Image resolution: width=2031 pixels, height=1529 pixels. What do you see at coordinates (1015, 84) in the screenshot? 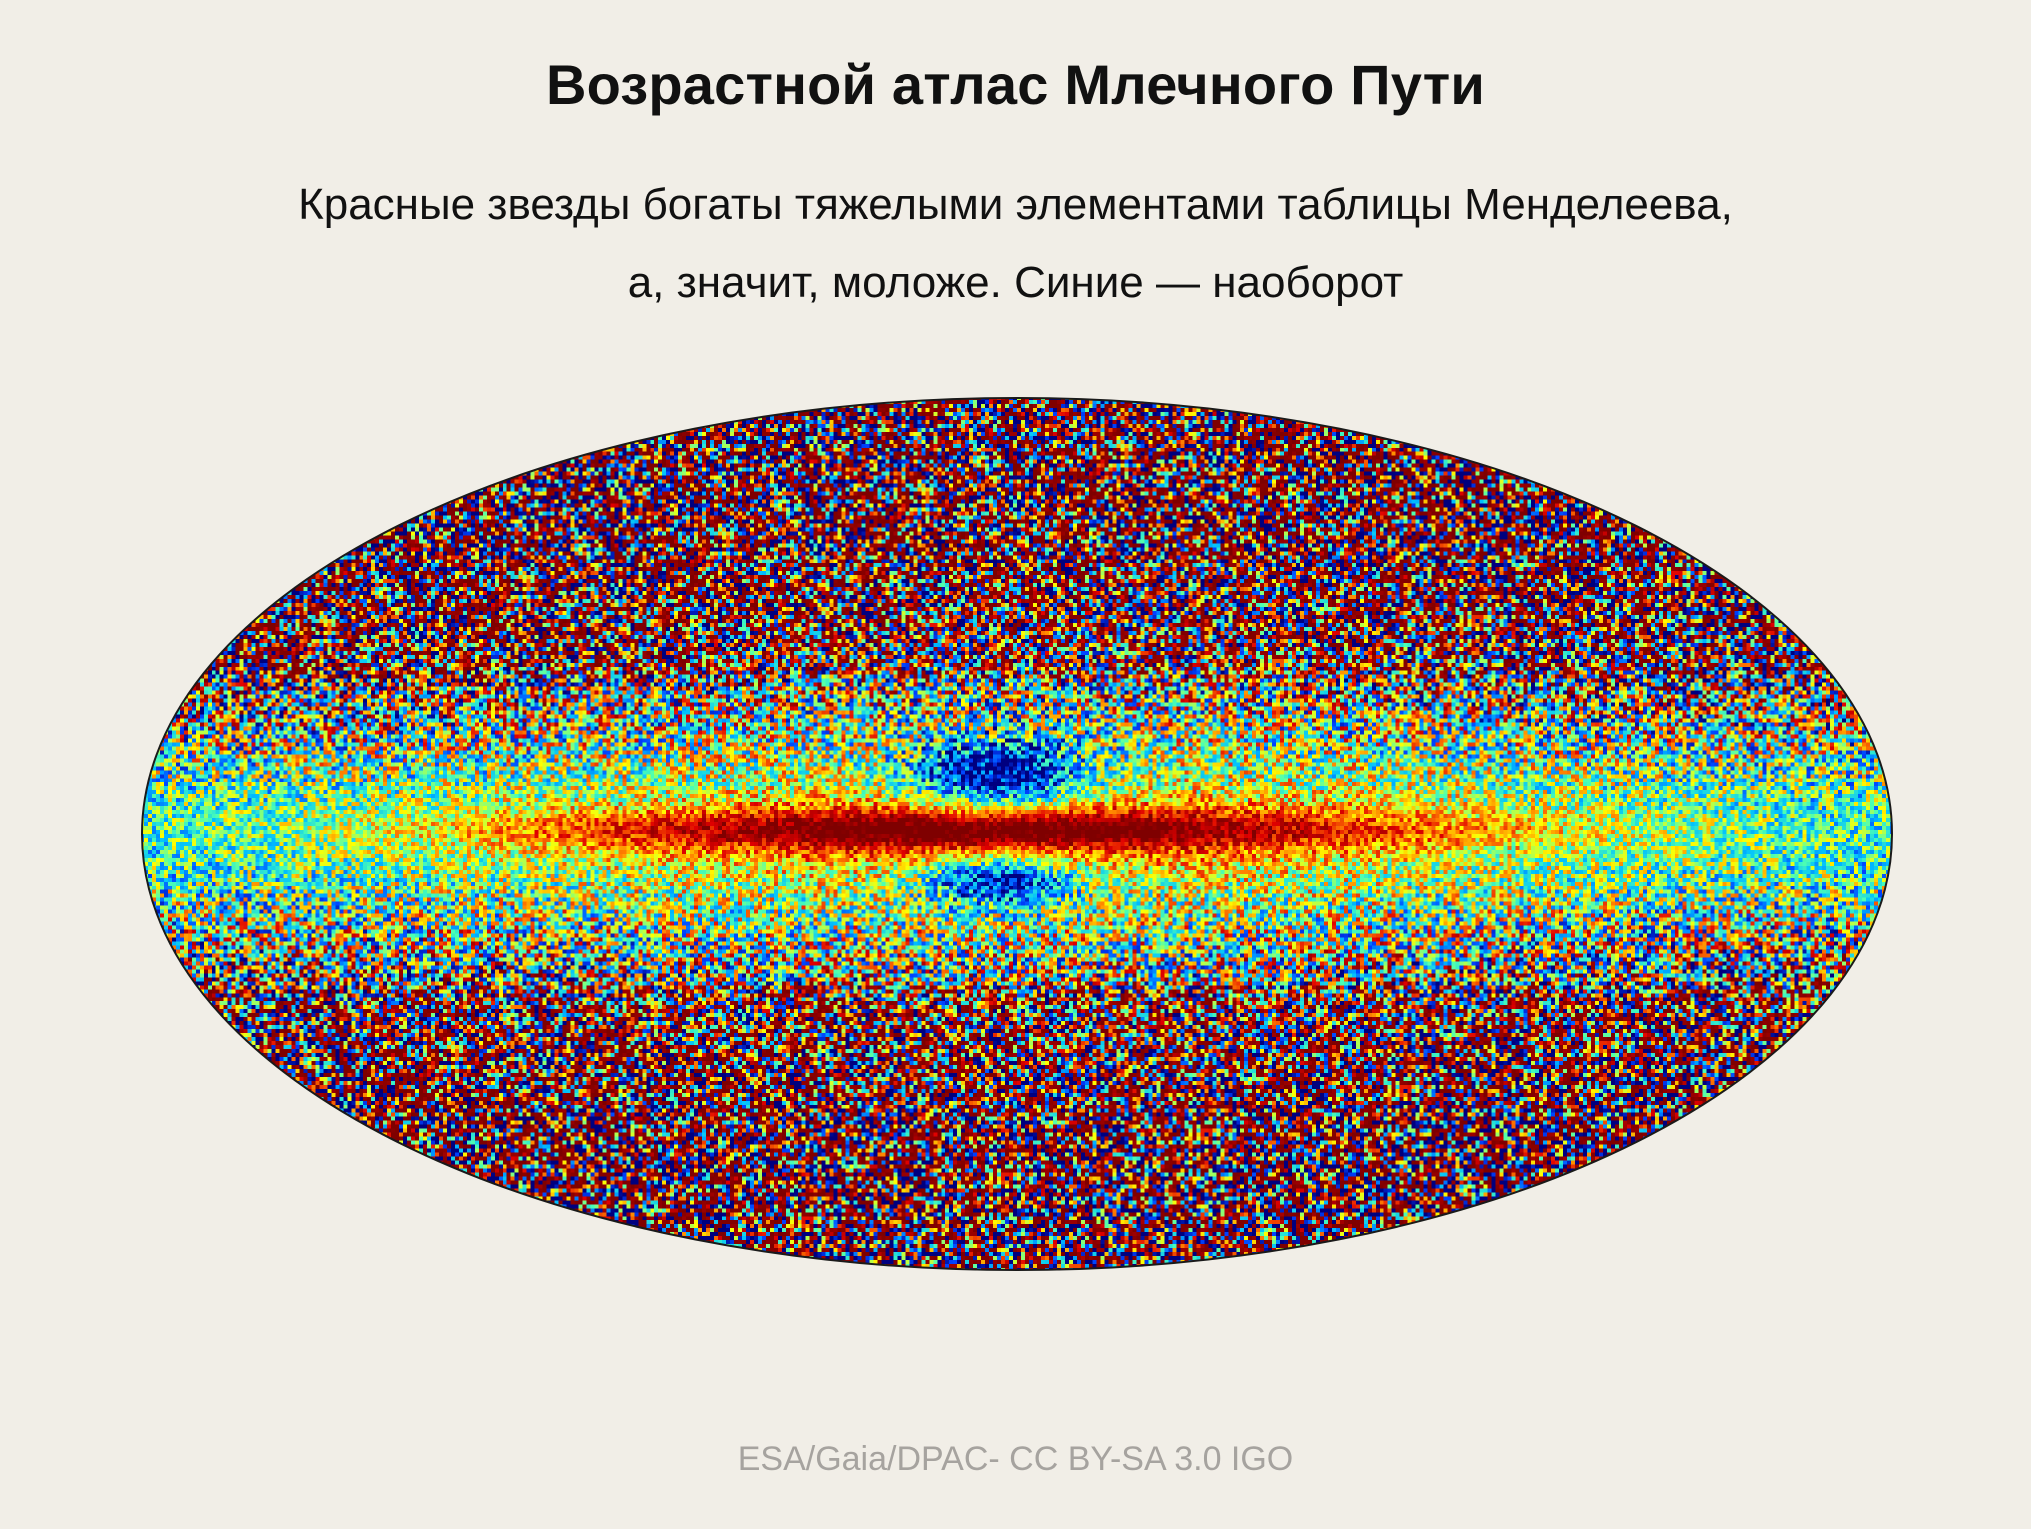
I see `page-title: Возрастной атлас Млечного Пути` at bounding box center [1015, 84].